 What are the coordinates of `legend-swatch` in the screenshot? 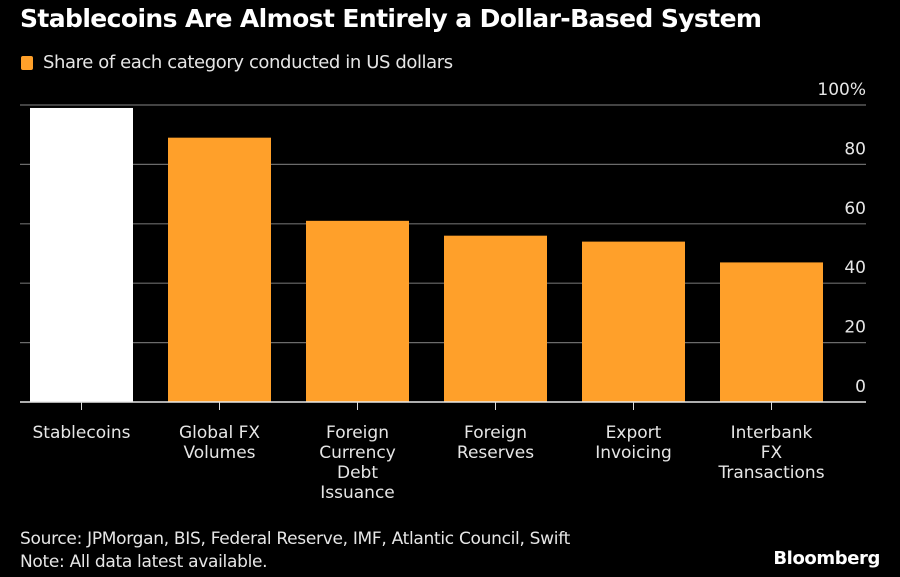 It's located at (27, 62).